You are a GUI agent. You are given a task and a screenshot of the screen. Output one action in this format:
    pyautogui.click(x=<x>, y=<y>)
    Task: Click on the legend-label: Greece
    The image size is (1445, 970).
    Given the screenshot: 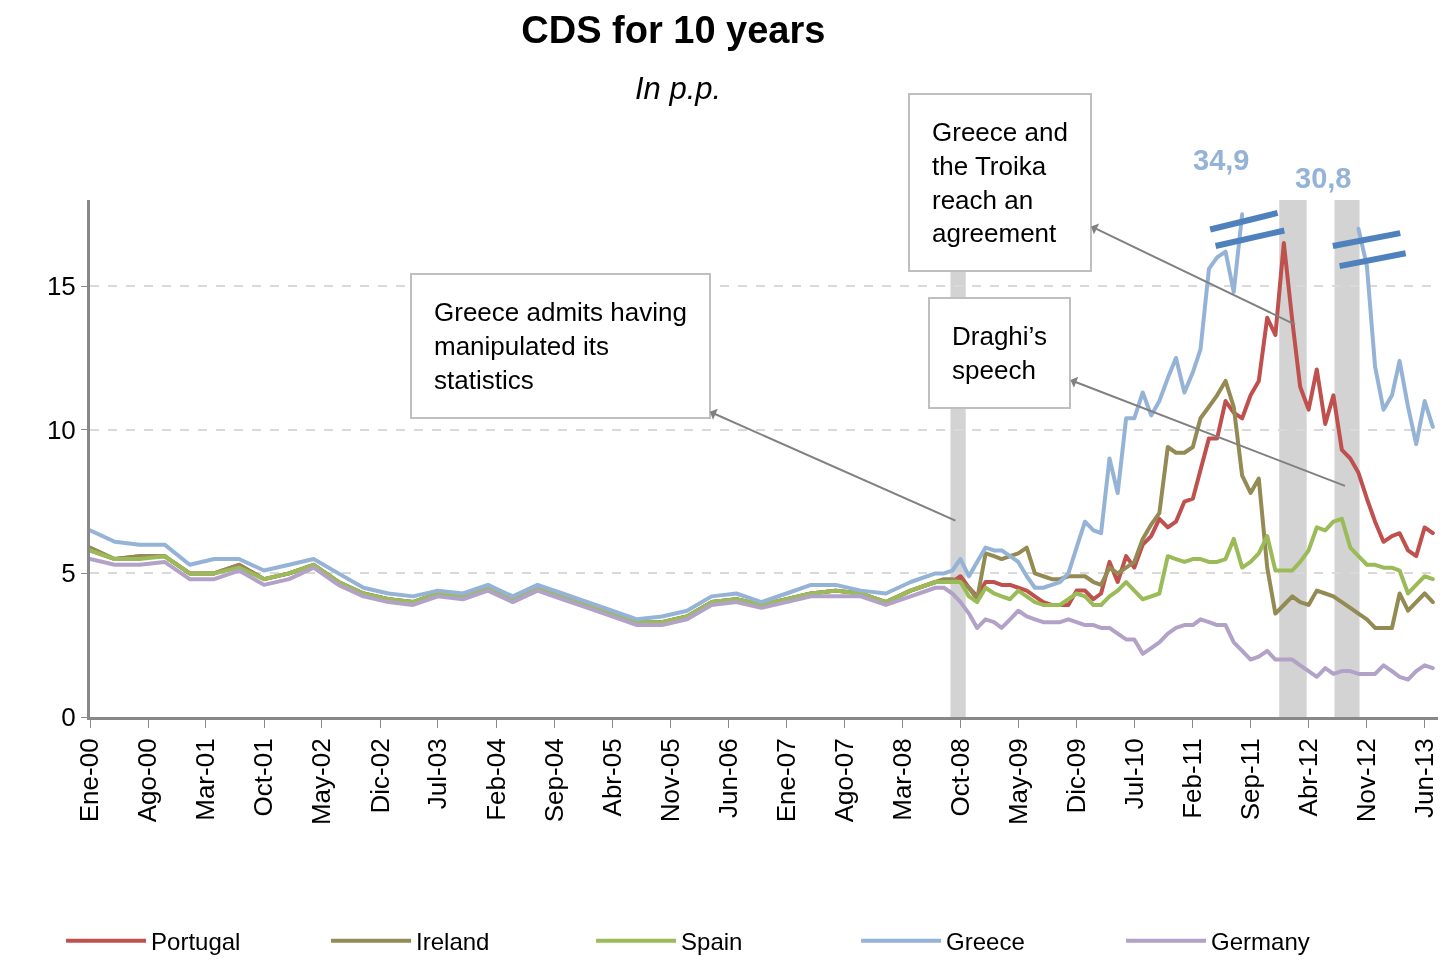 What is the action you would take?
    pyautogui.click(x=985, y=942)
    